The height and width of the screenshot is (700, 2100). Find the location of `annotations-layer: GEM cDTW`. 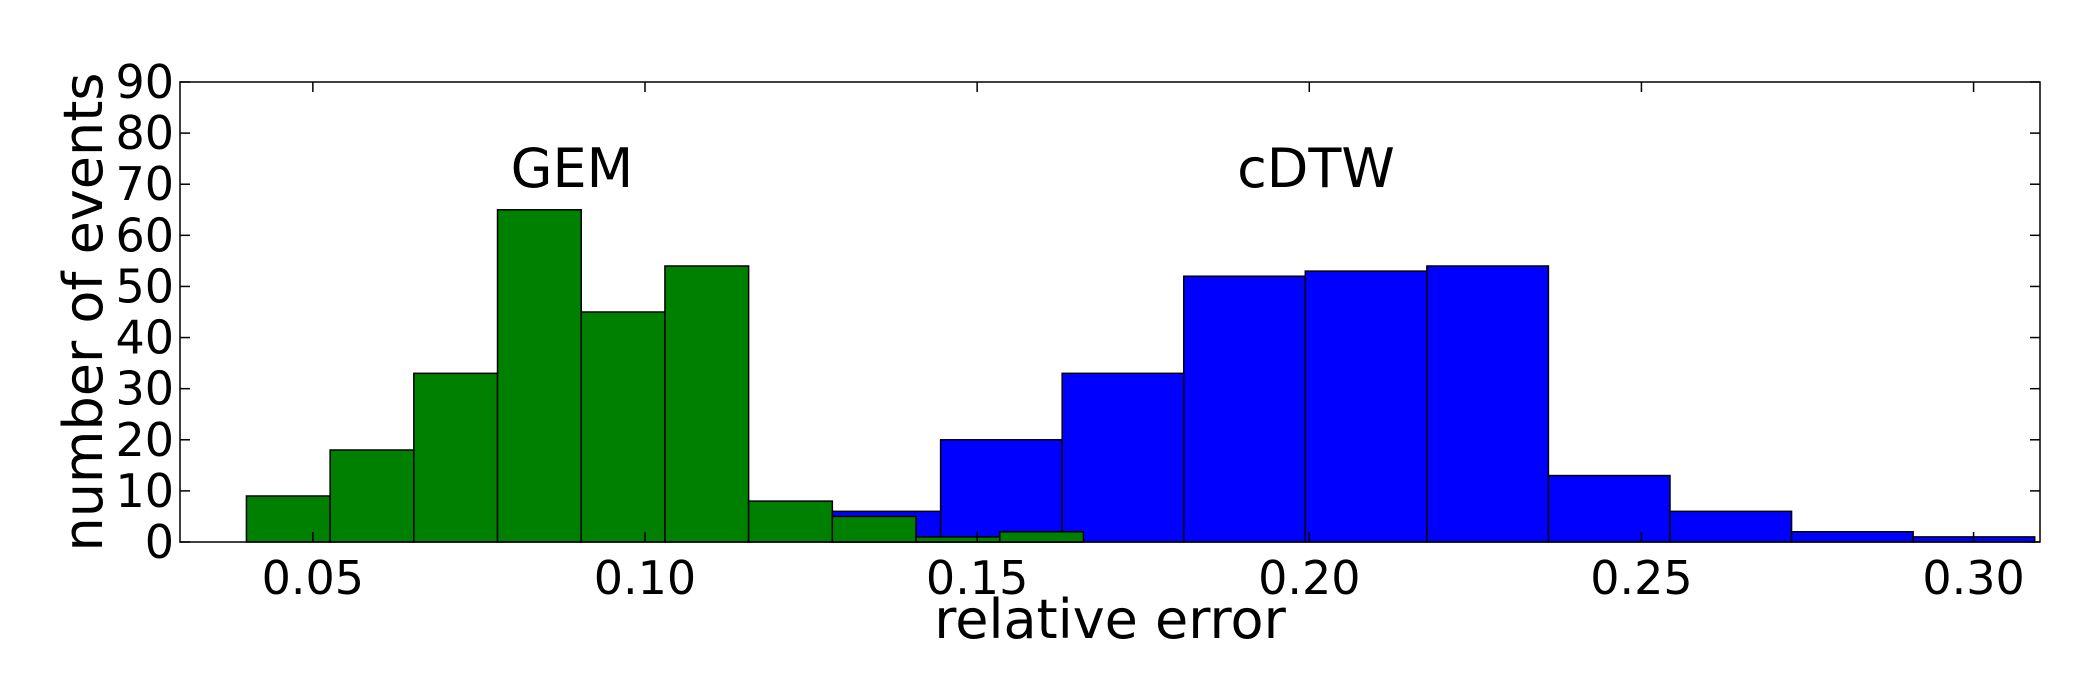

annotations-layer: GEM cDTW is located at coordinates (953, 168).